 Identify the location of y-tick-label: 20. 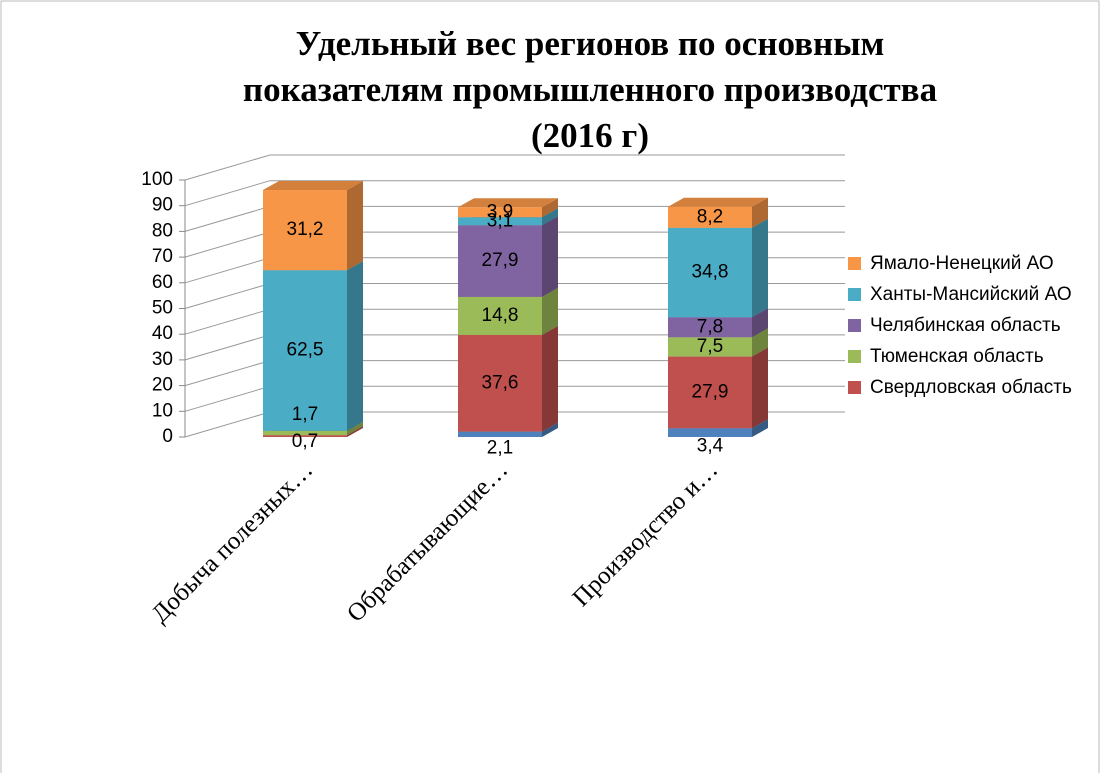
(162, 385).